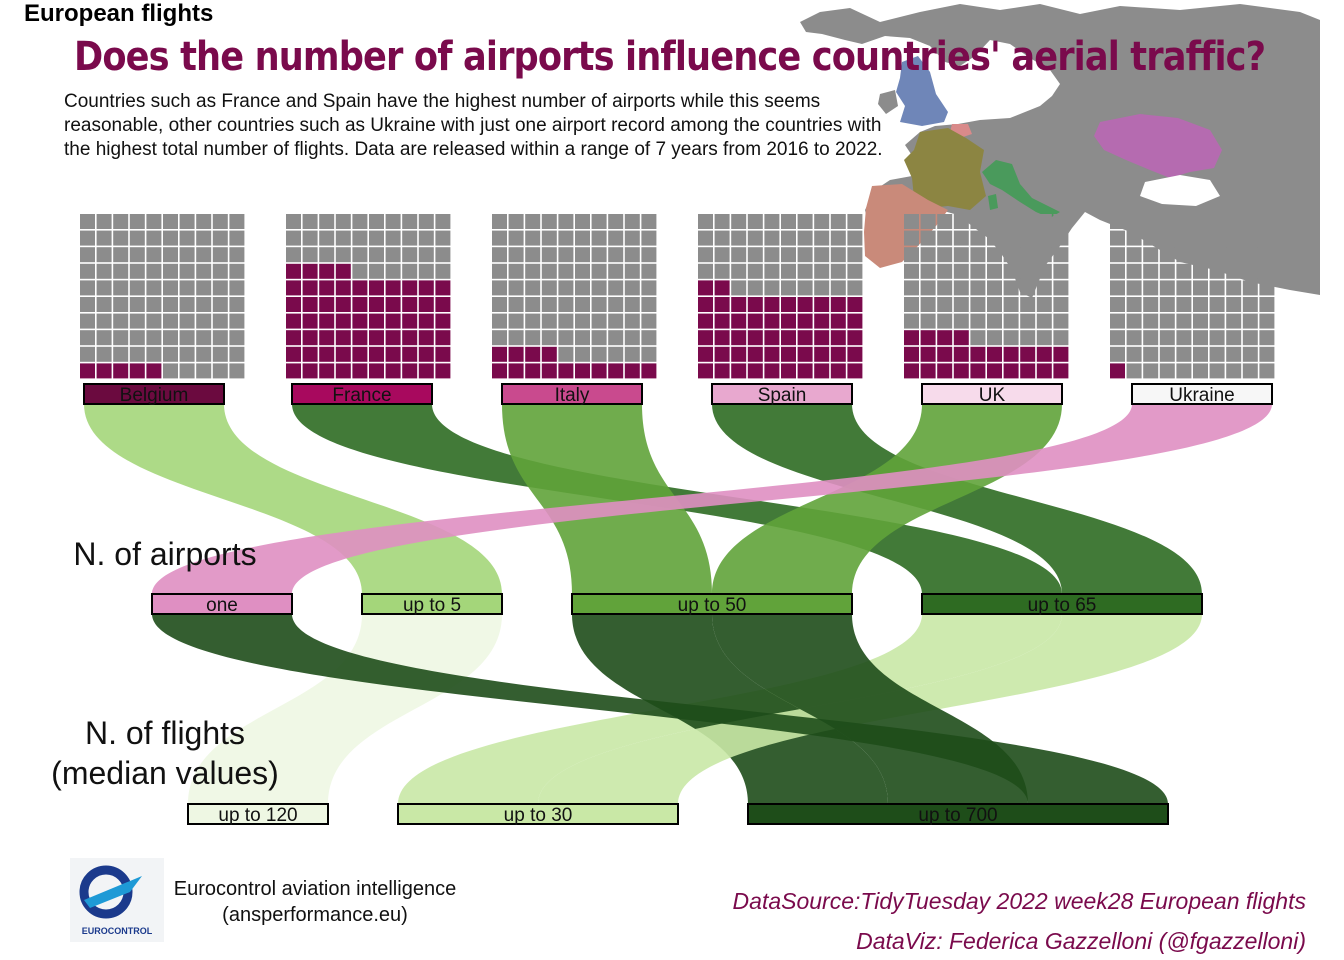 The height and width of the screenshot is (960, 1344). Describe the element at coordinates (1158, 146) in the screenshot. I see `map-ukraine` at that location.